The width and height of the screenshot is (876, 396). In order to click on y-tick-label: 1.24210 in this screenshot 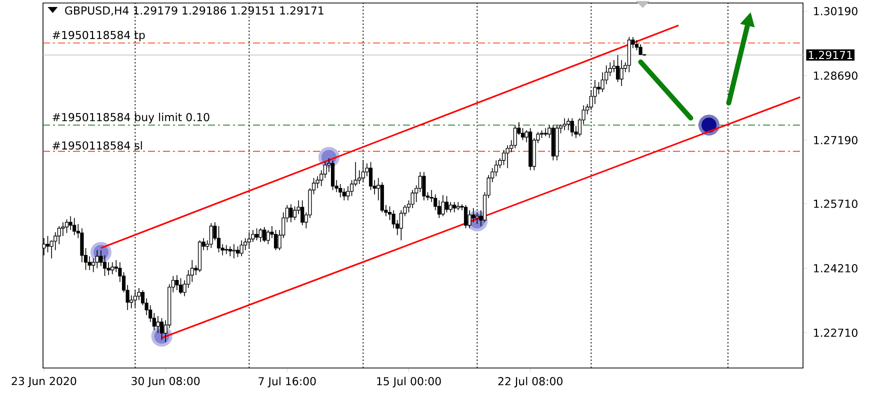, I will do `click(836, 268)`.